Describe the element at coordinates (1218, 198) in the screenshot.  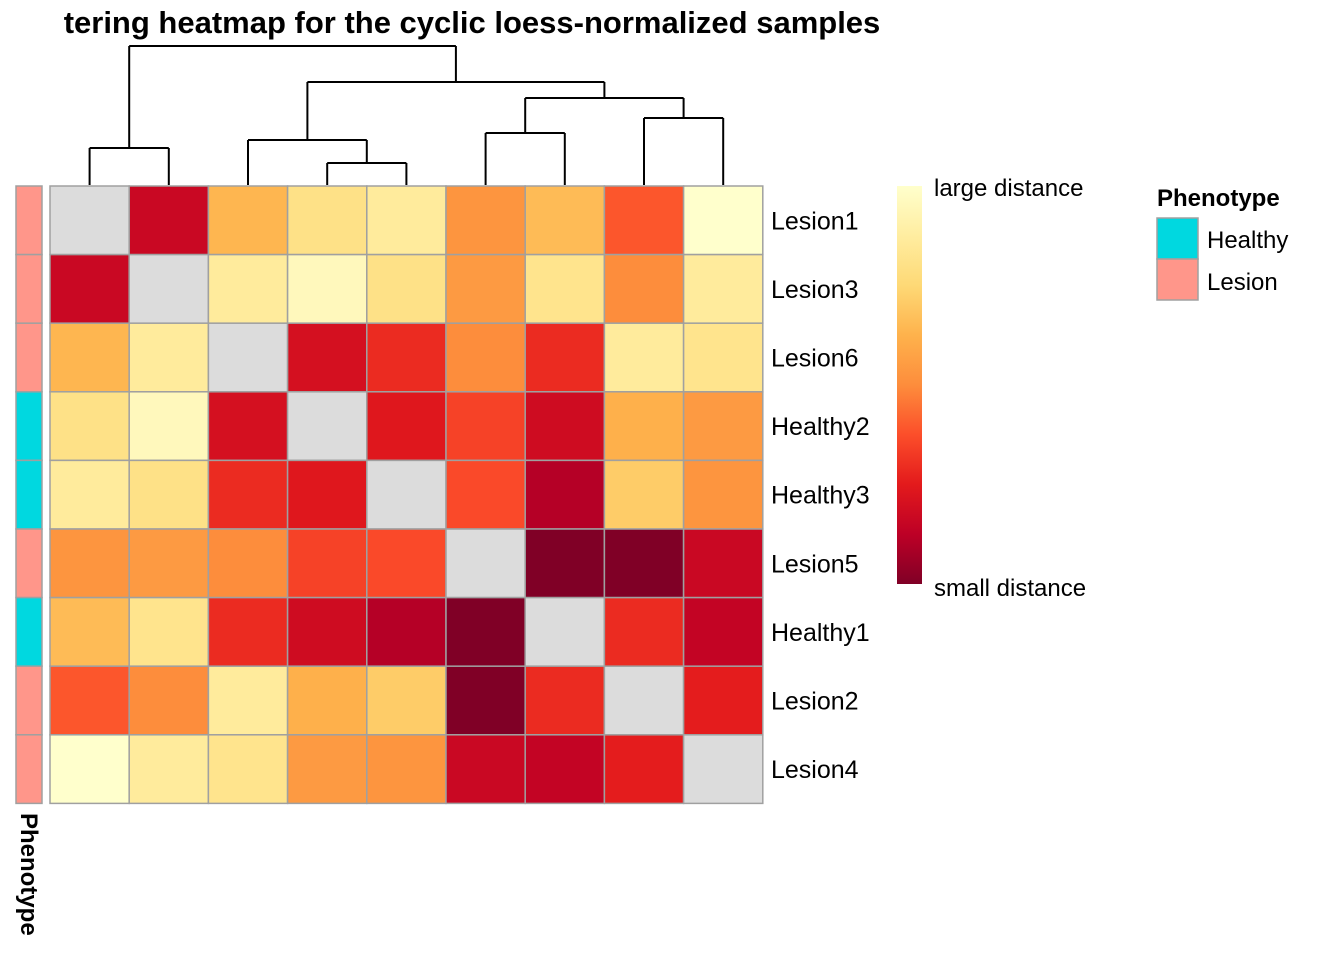
I see `phenotype-legend-title: Phenotype` at that location.